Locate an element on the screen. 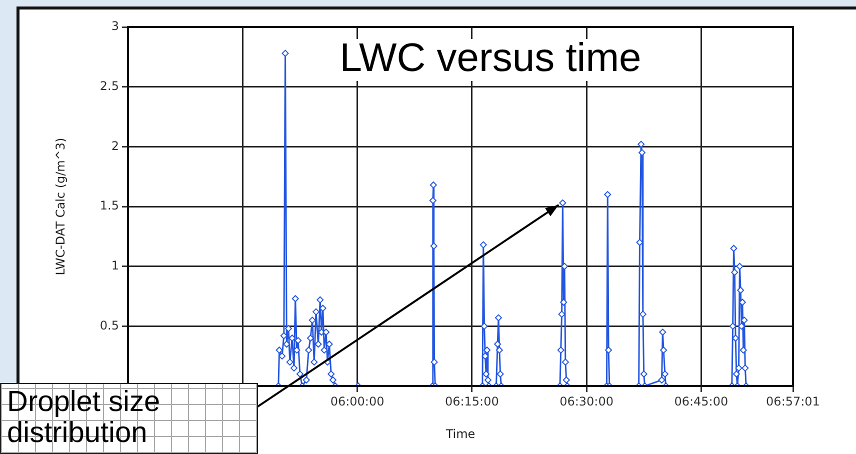 The image size is (856, 454). y-tick-label: 3 is located at coordinates (115, 26).